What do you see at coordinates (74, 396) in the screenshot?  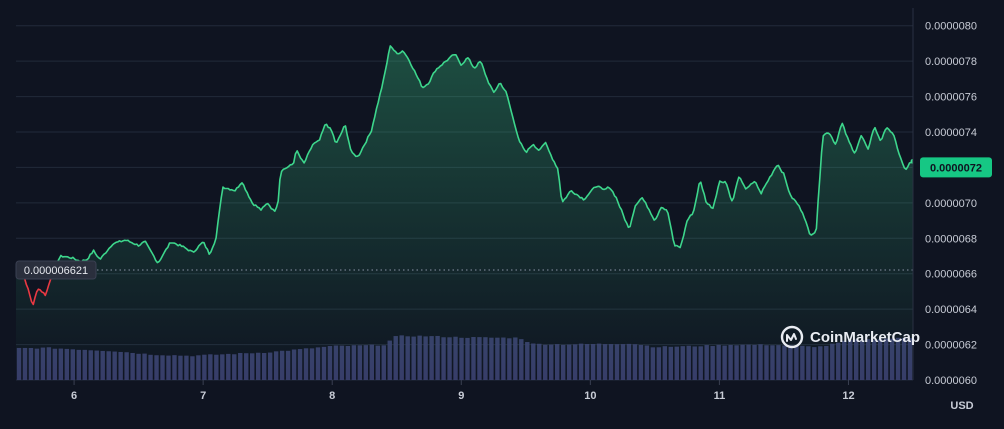 I see `x-tick-label-0: 6` at bounding box center [74, 396].